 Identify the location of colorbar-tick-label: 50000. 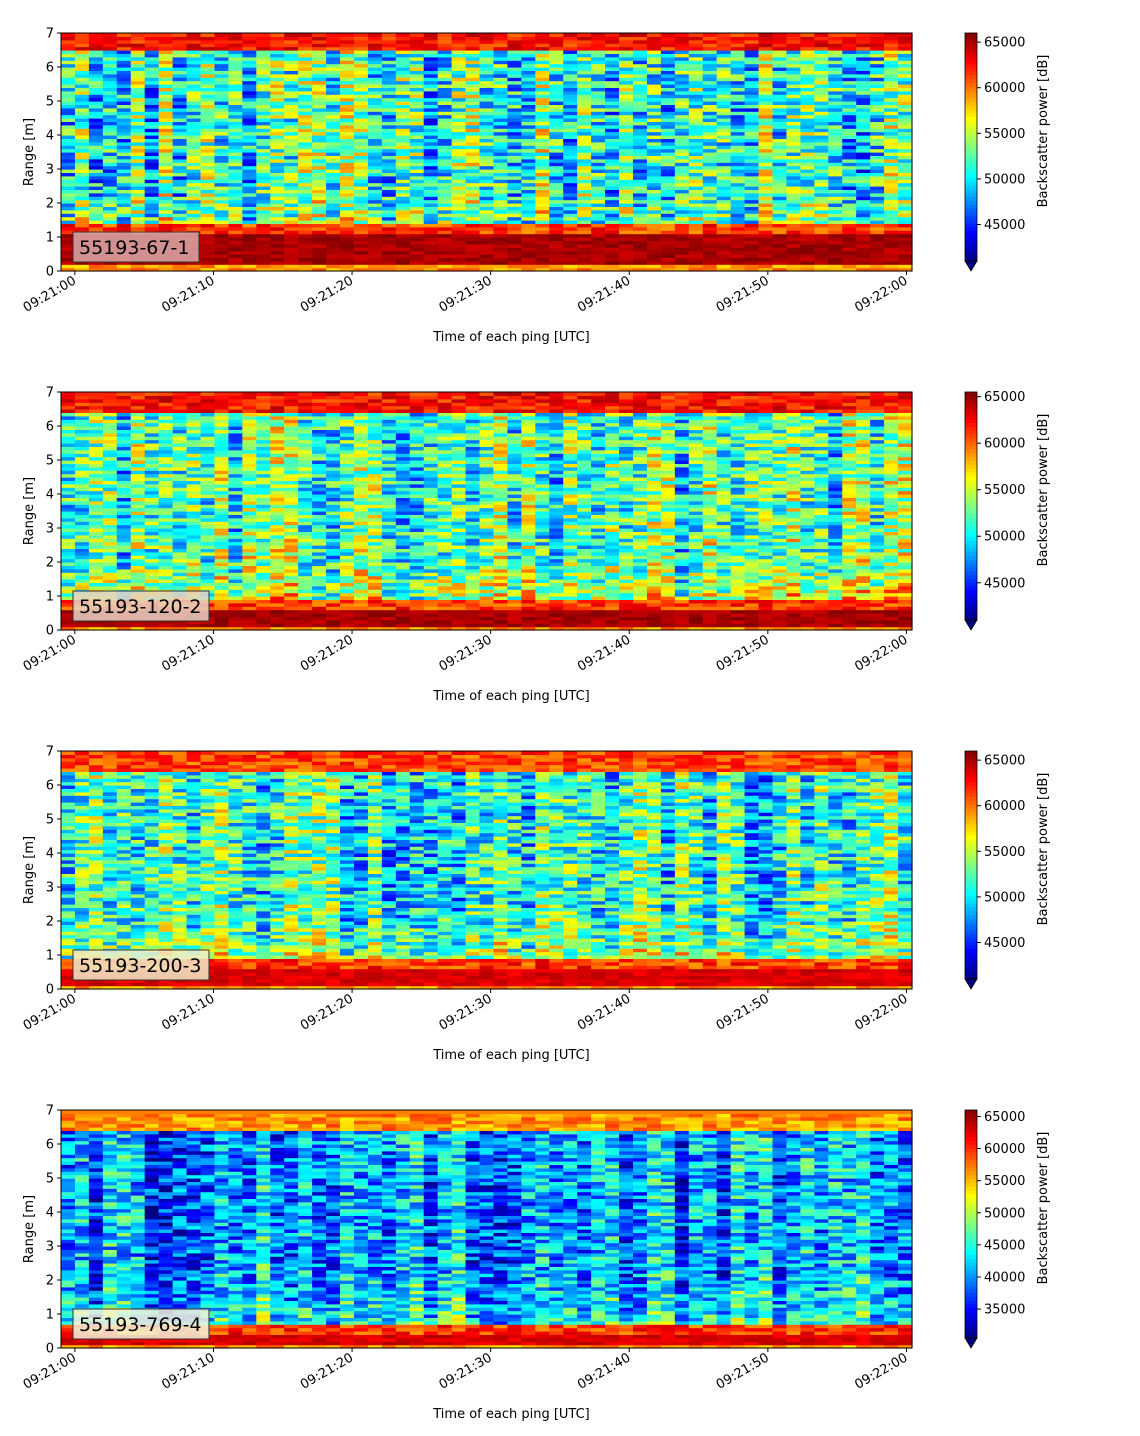
(1004, 179).